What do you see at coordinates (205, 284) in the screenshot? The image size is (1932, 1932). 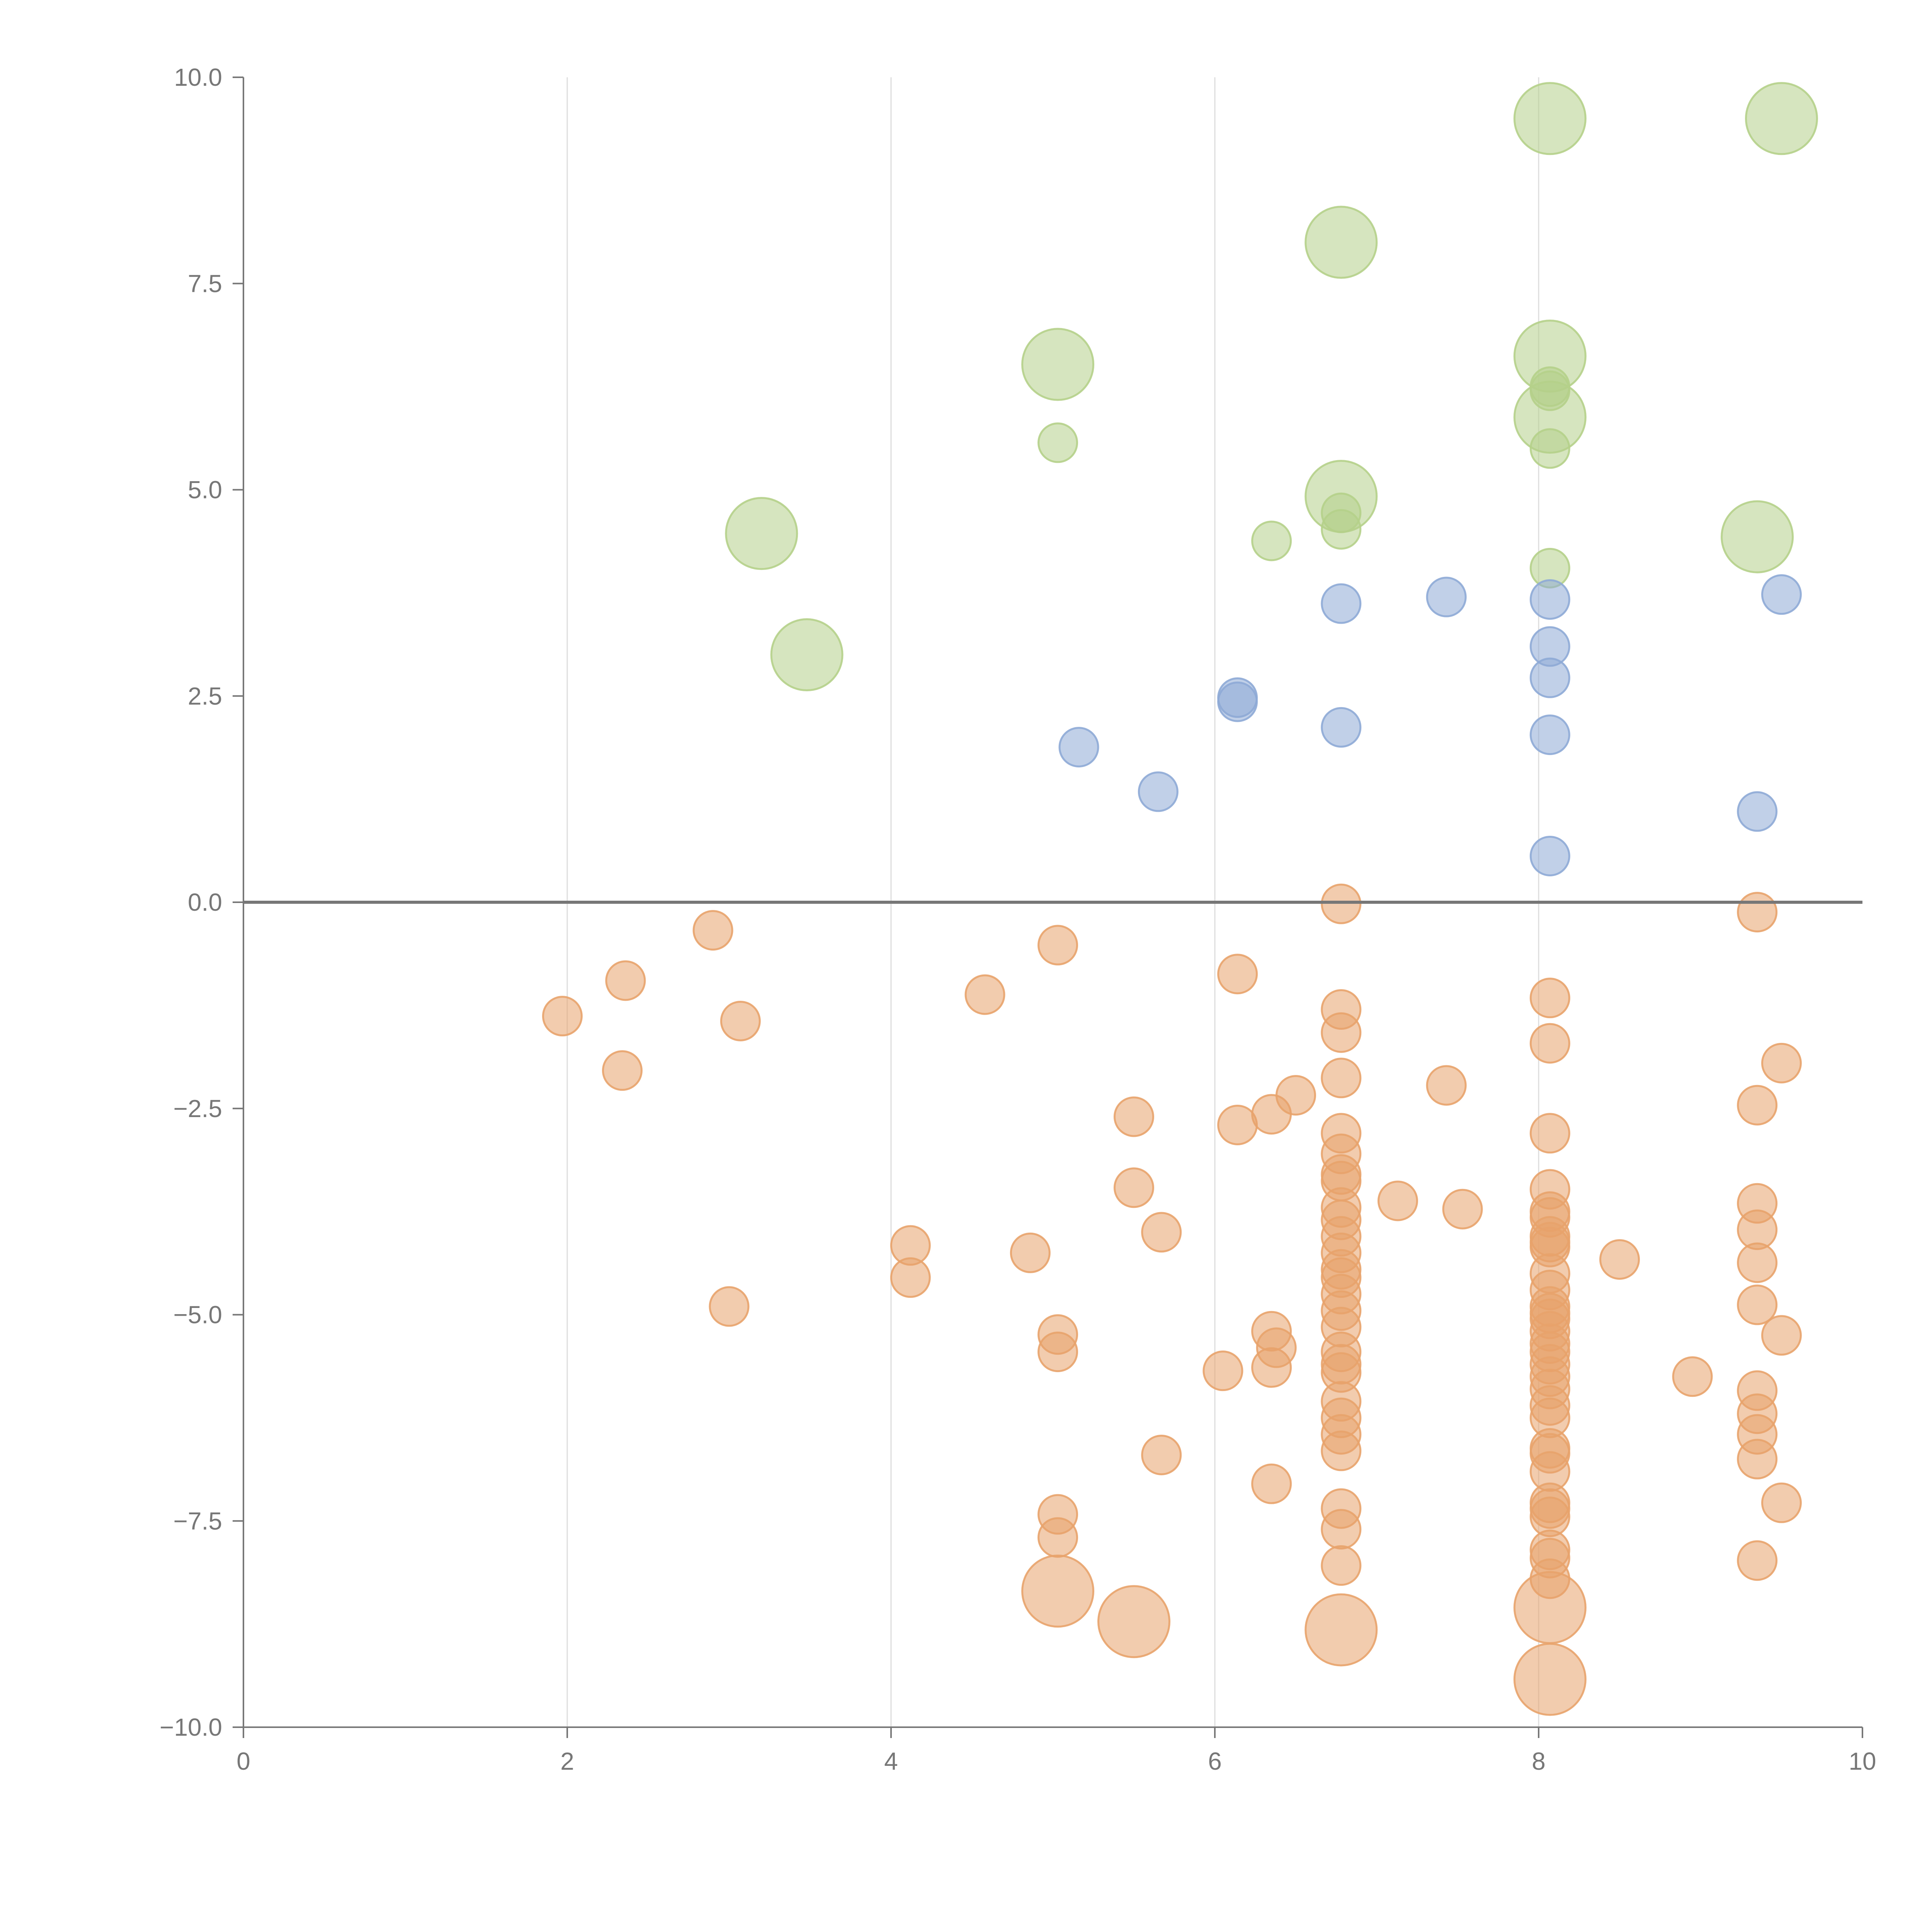 I see `y-tick-label: 7.5` at bounding box center [205, 284].